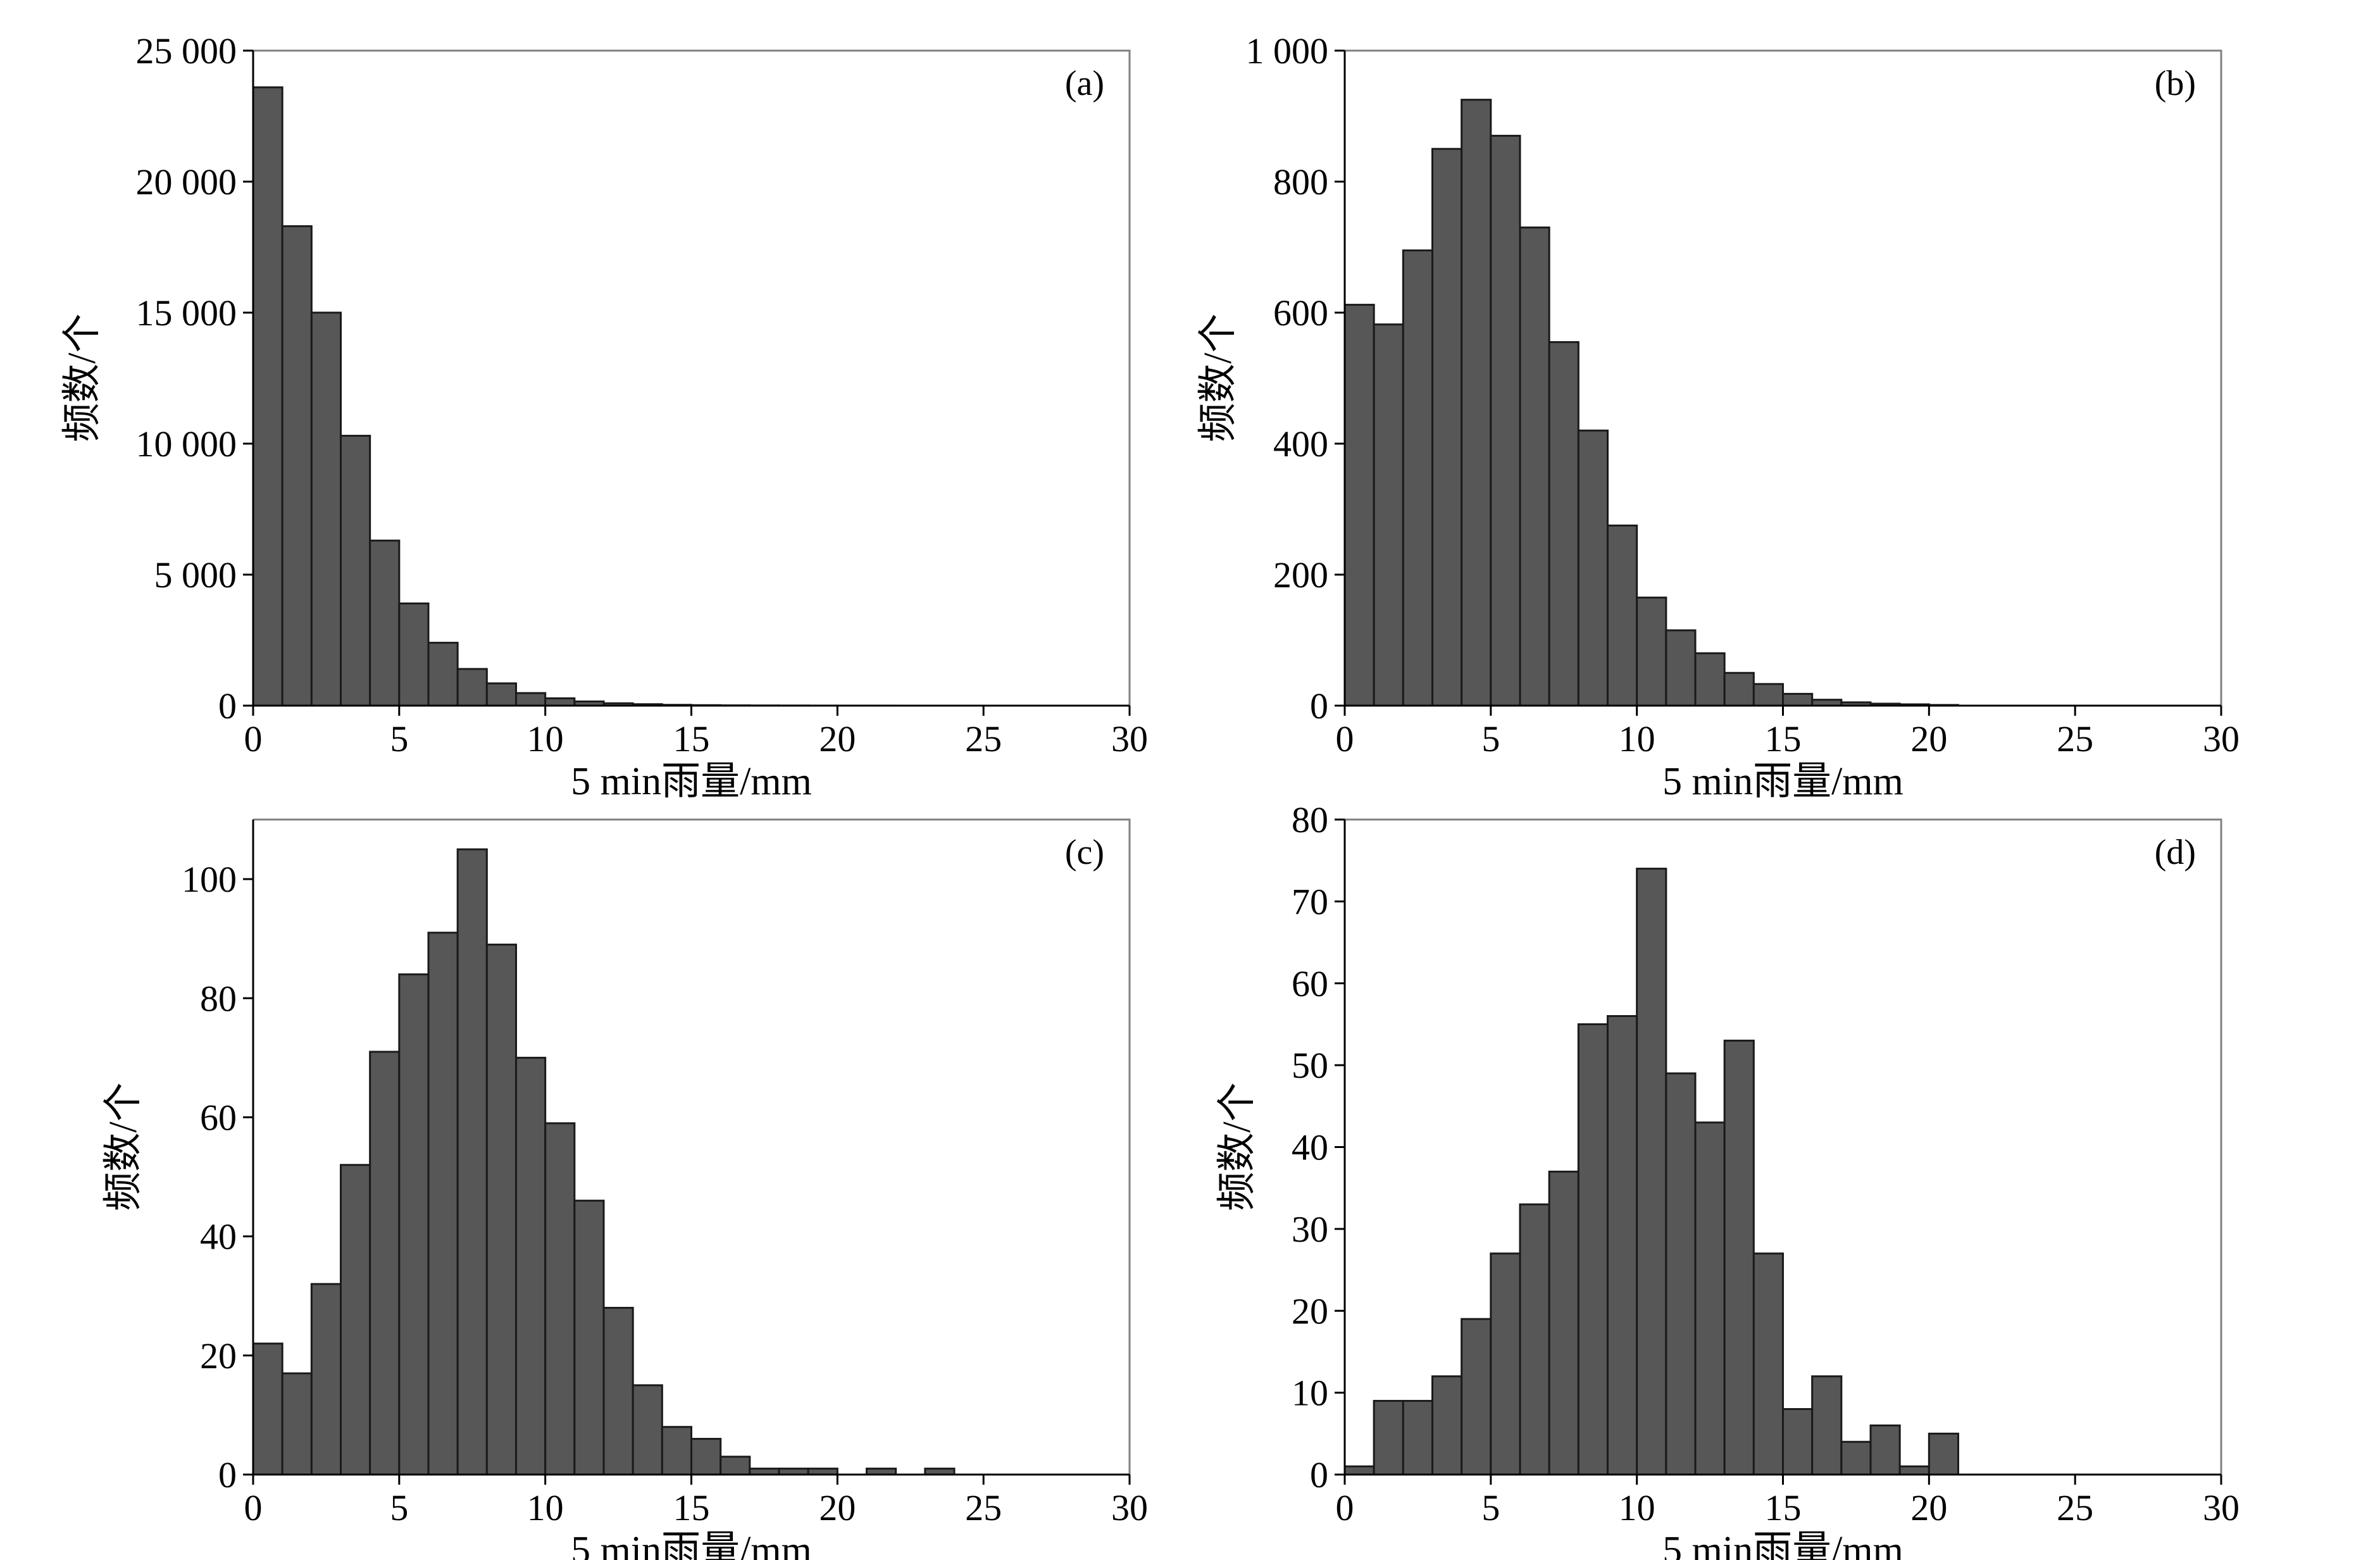  Describe the element at coordinates (1490, 1507) in the screenshot. I see `x-tick-label: 5` at that location.